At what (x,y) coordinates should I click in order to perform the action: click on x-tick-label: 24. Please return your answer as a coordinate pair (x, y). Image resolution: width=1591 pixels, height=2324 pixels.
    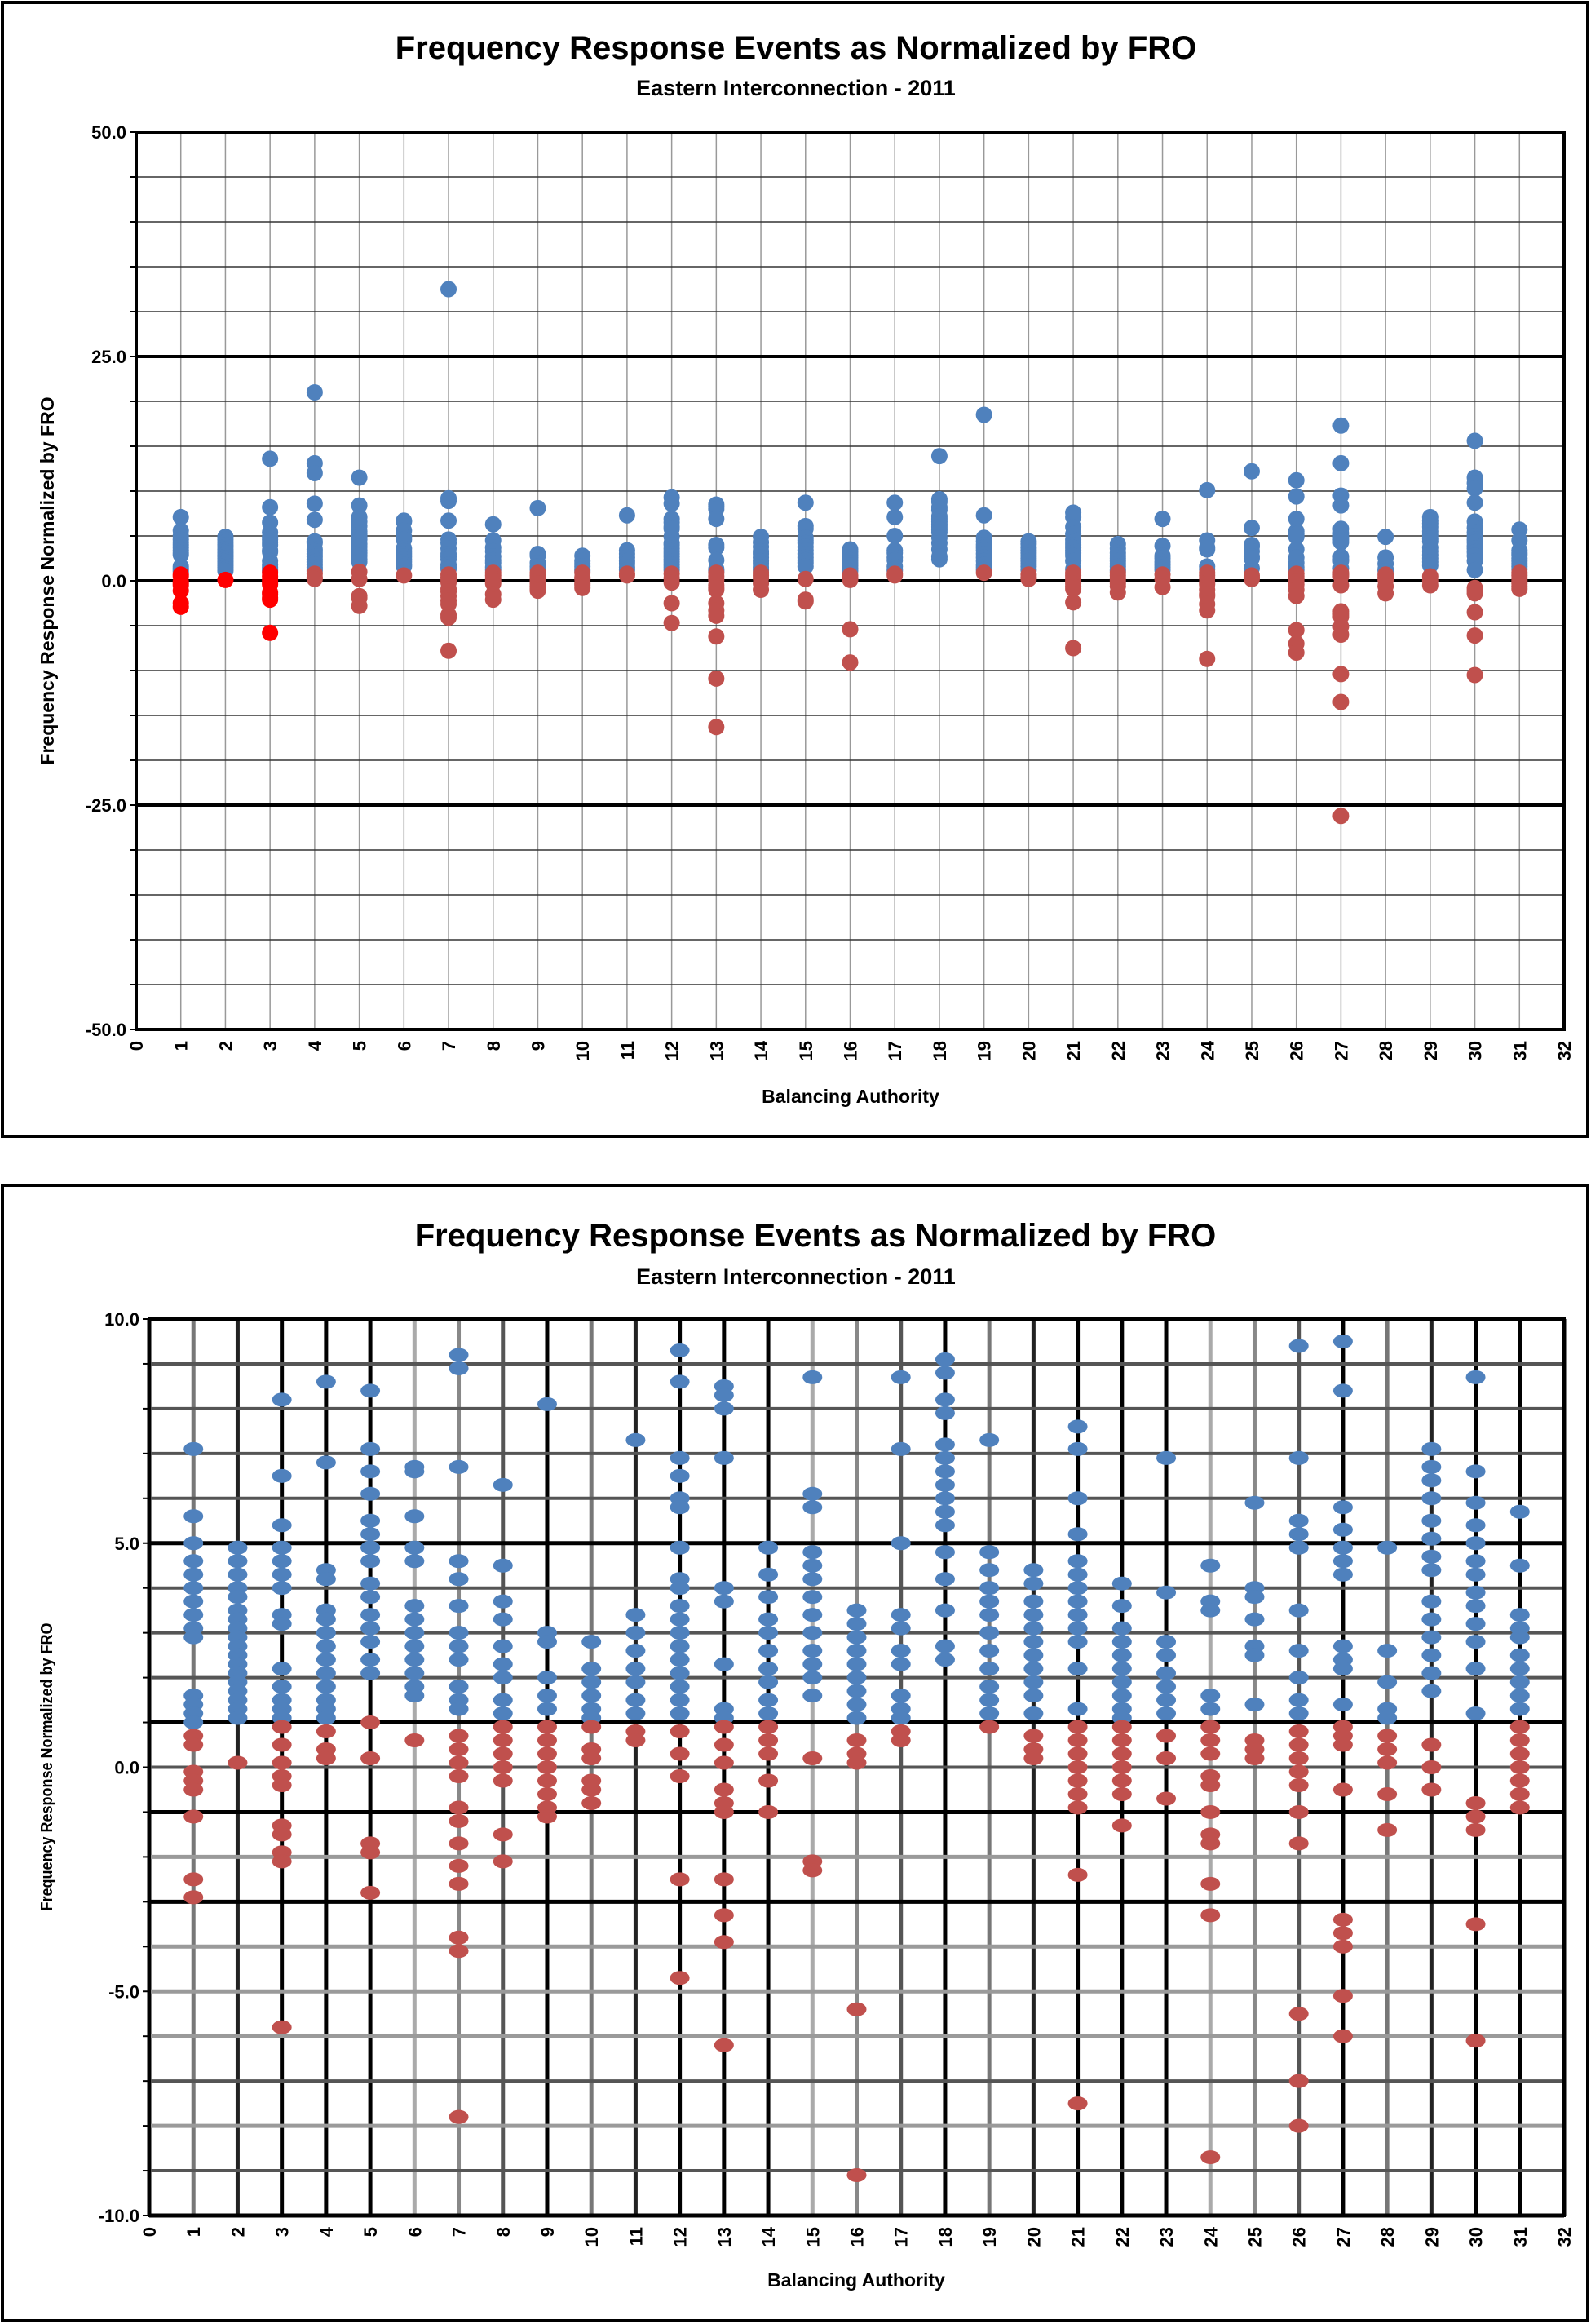
    Looking at the image, I should click on (1210, 2236).